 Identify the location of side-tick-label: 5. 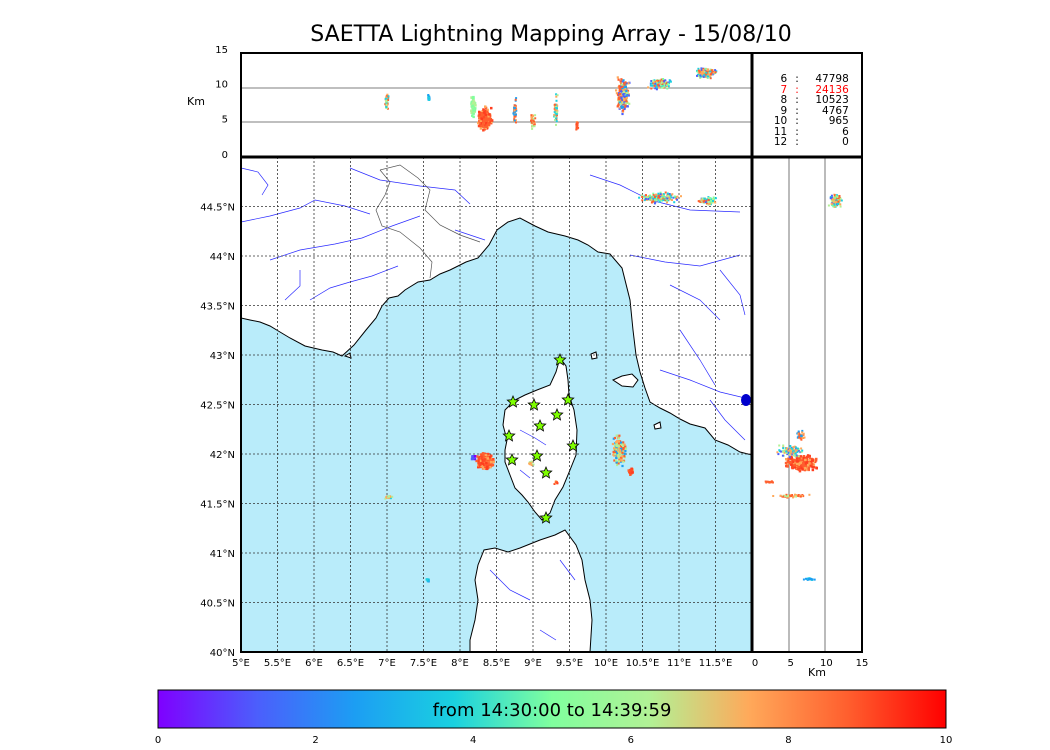
(790, 663).